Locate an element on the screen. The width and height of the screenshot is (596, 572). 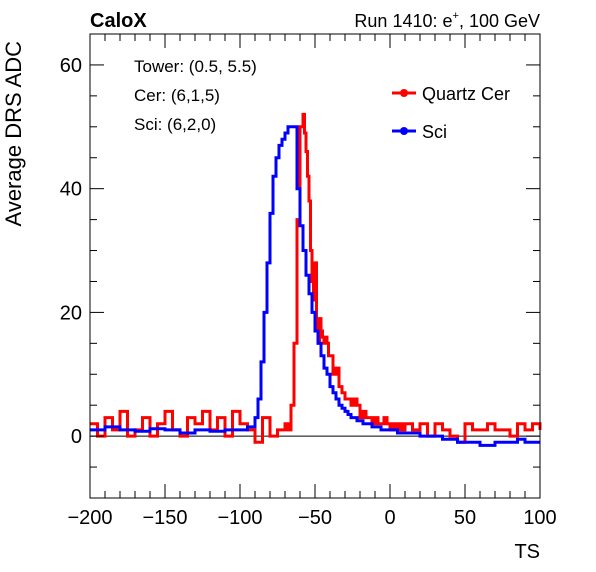
x-tick-label: 100 is located at coordinates (539, 518).